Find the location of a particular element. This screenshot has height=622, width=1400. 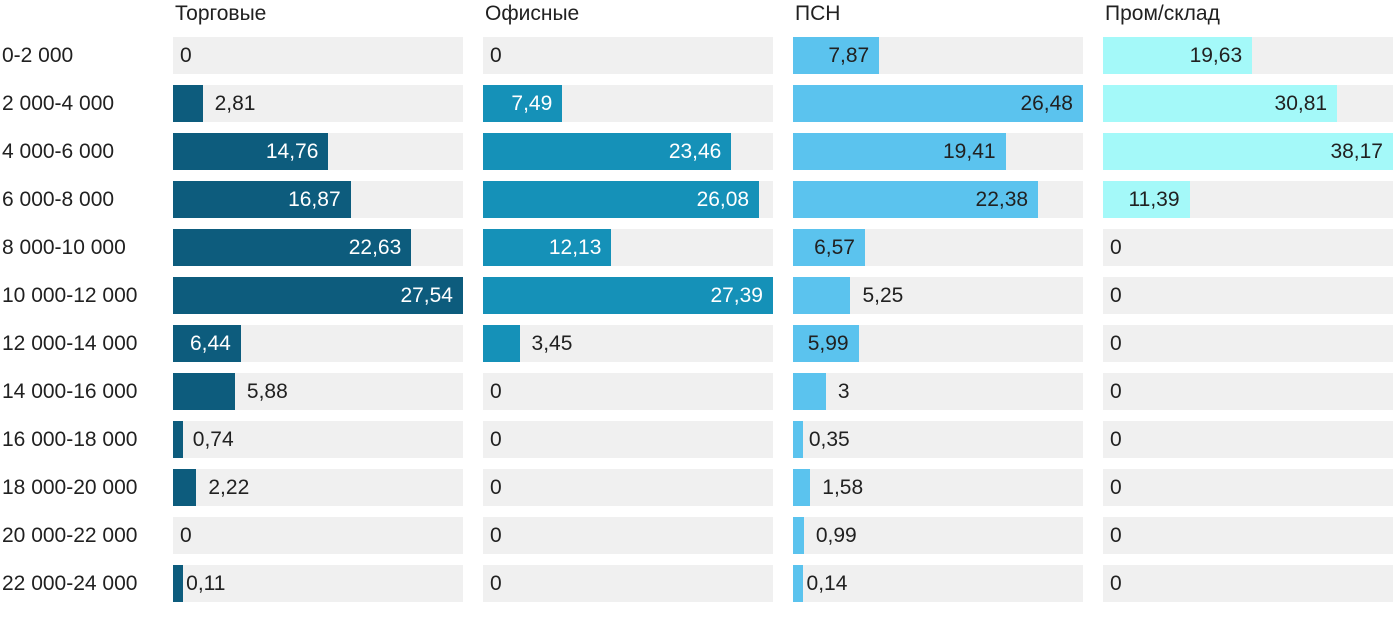

row-label: 2 000-4 000 is located at coordinates (58, 103).